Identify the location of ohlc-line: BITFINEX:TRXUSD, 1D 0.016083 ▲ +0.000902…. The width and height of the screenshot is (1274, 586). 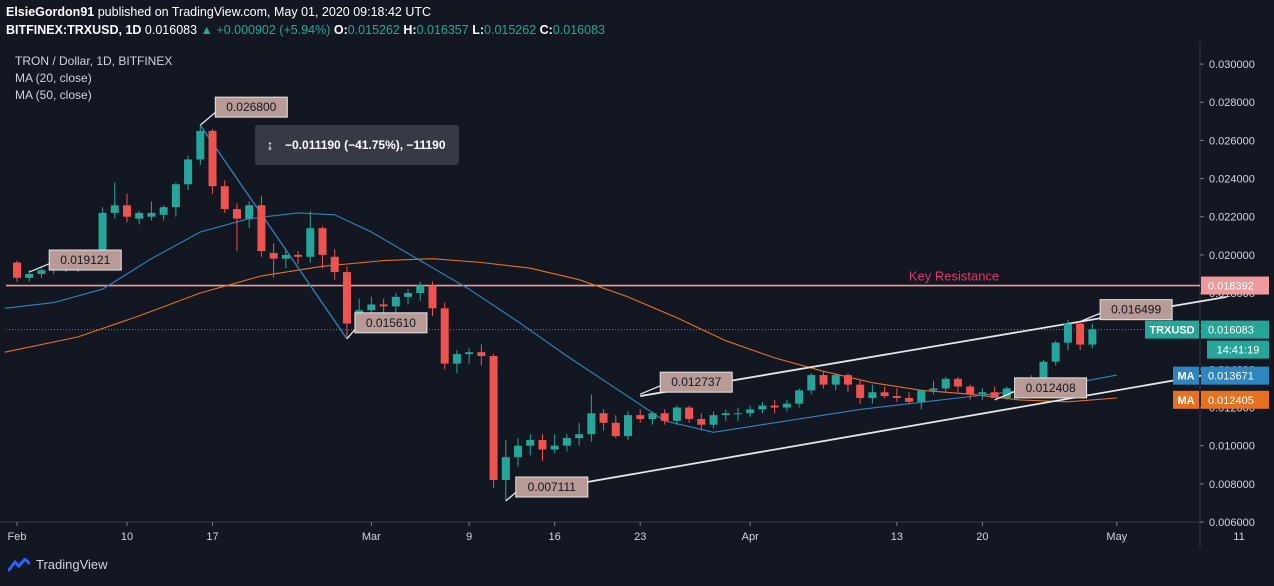
(305, 30).